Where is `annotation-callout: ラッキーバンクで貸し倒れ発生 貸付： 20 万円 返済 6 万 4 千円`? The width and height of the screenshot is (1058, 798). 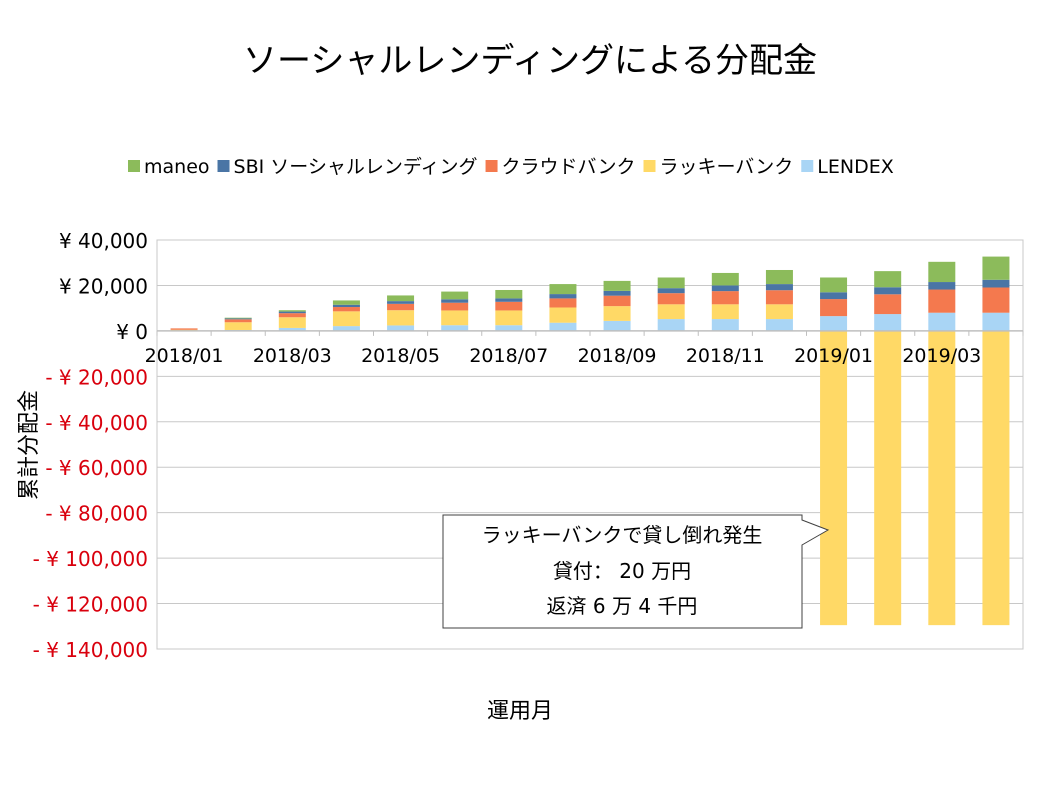 annotation-callout: ラッキーバンクで貸し倒れ発生 貸付： 20 万円 返済 6 万 4 千円 is located at coordinates (636, 571).